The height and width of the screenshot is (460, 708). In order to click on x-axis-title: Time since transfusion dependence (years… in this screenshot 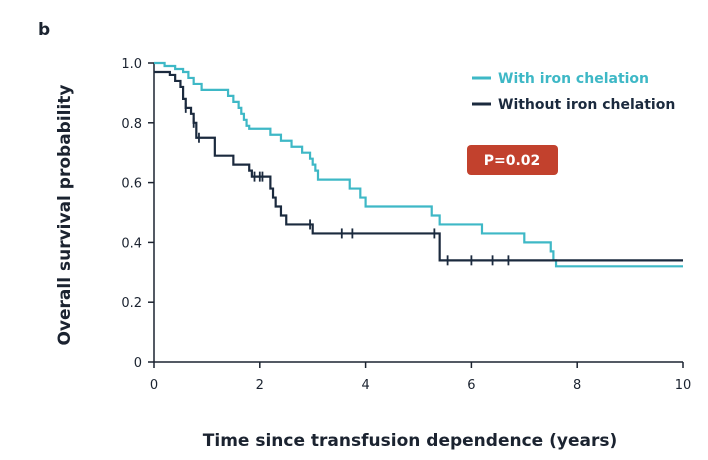, I will do `click(410, 441)`.